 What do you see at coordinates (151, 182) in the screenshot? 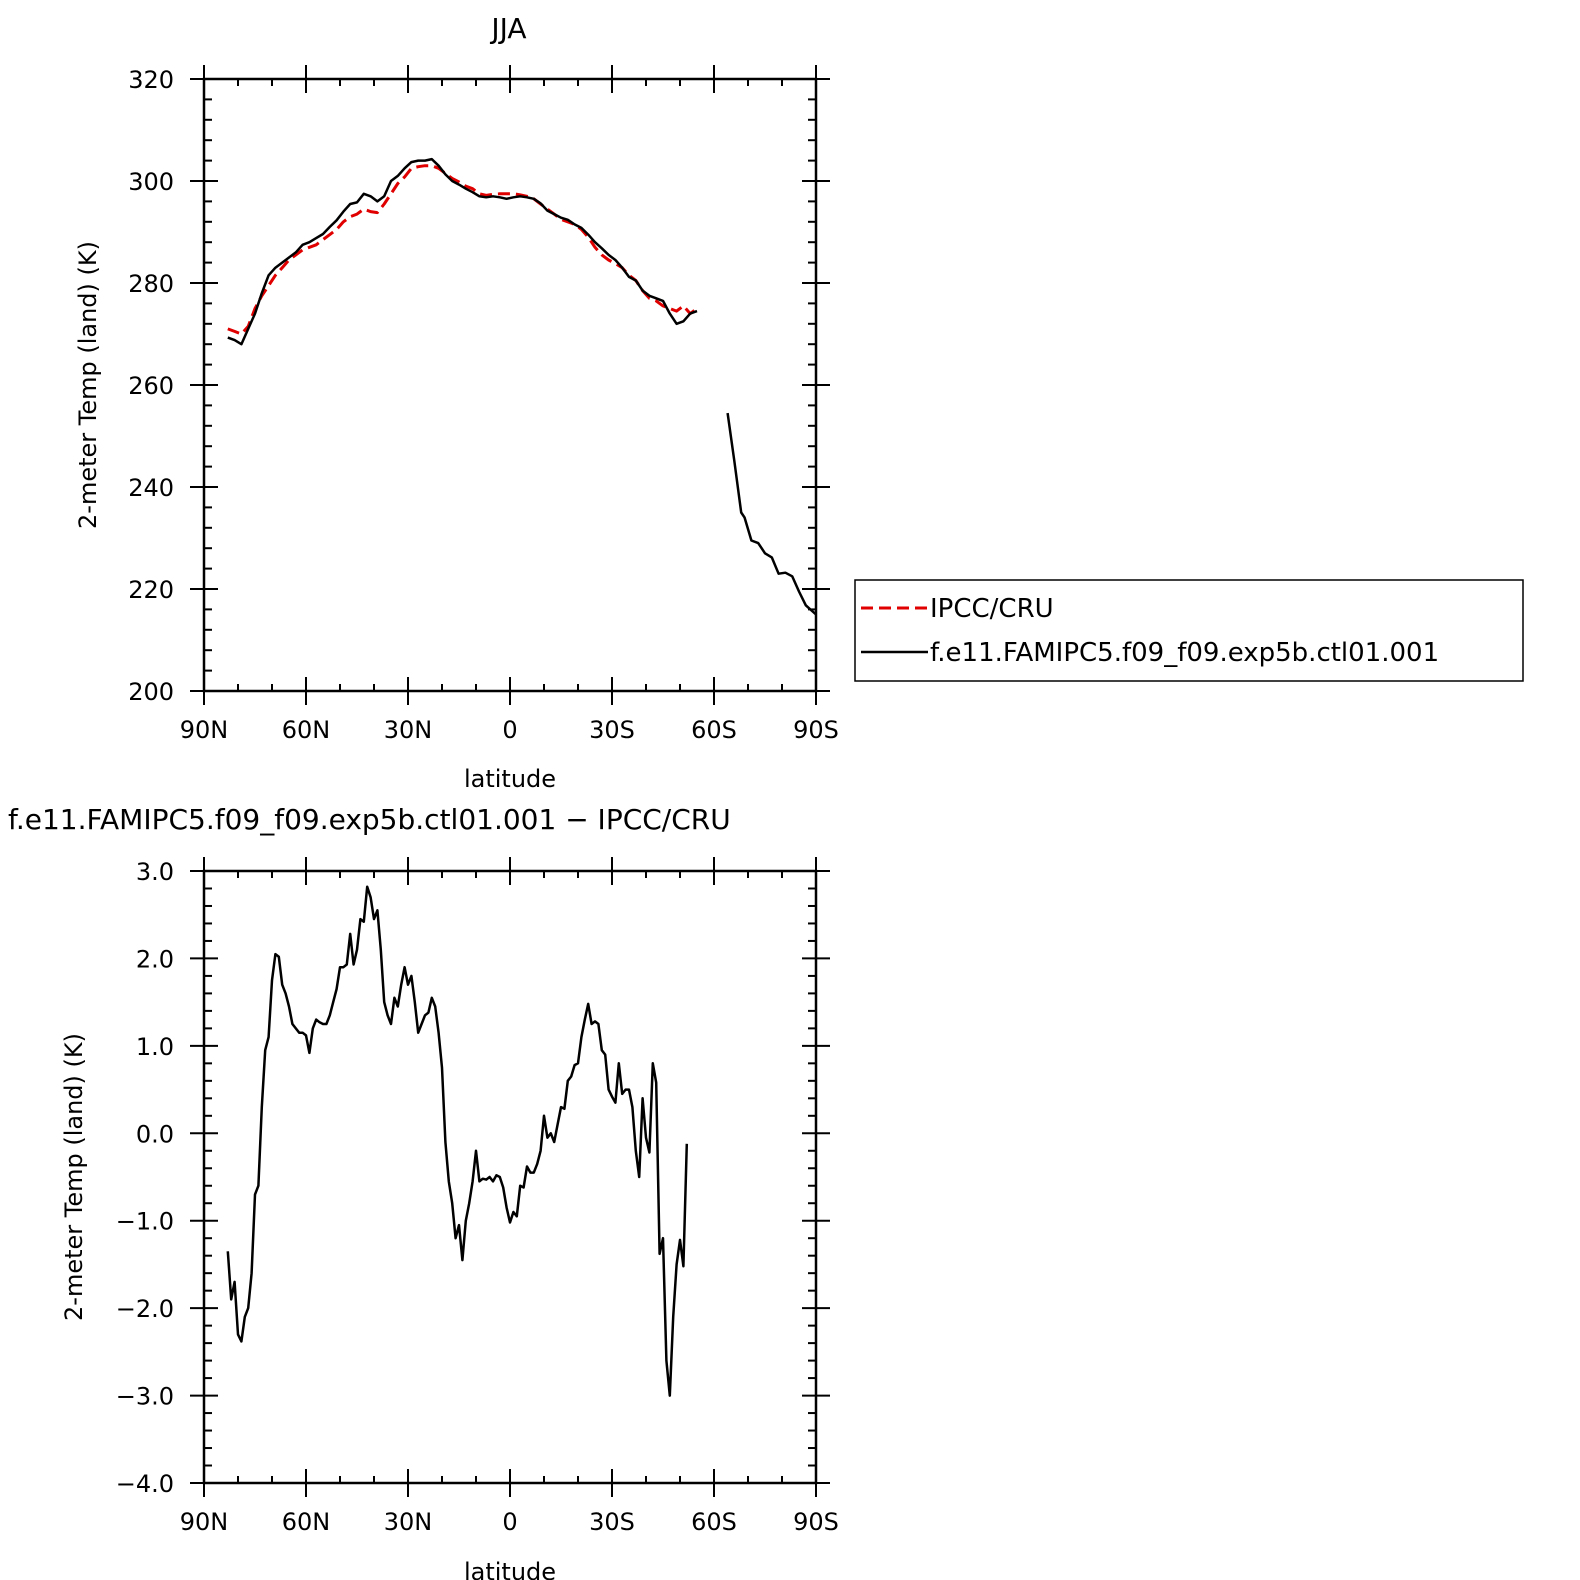
I see `y-tick-label: 300` at bounding box center [151, 182].